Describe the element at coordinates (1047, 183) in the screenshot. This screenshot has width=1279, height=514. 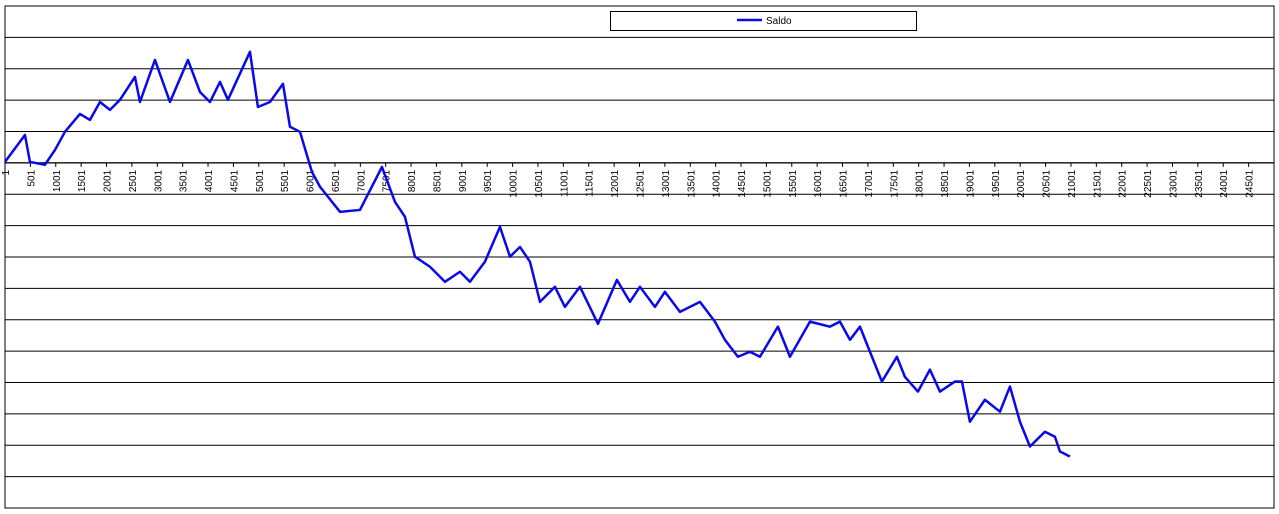
I see `x-tick-label: 20501` at that location.